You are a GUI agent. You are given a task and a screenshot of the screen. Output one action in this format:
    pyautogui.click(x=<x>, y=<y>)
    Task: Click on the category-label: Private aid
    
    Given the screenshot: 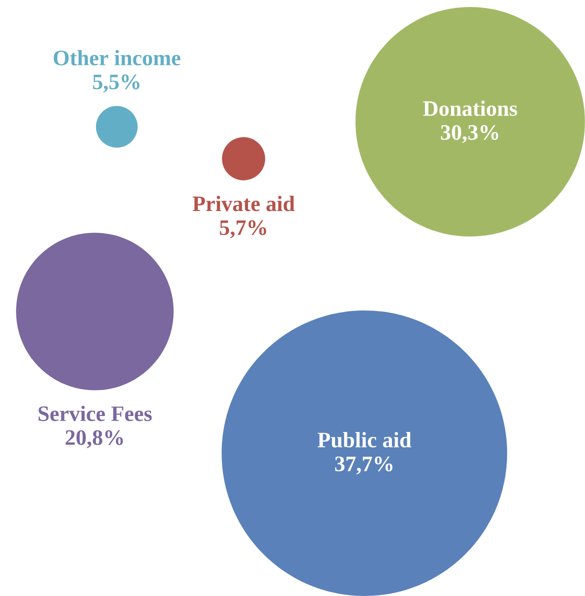 What is the action you would take?
    pyautogui.click(x=243, y=204)
    